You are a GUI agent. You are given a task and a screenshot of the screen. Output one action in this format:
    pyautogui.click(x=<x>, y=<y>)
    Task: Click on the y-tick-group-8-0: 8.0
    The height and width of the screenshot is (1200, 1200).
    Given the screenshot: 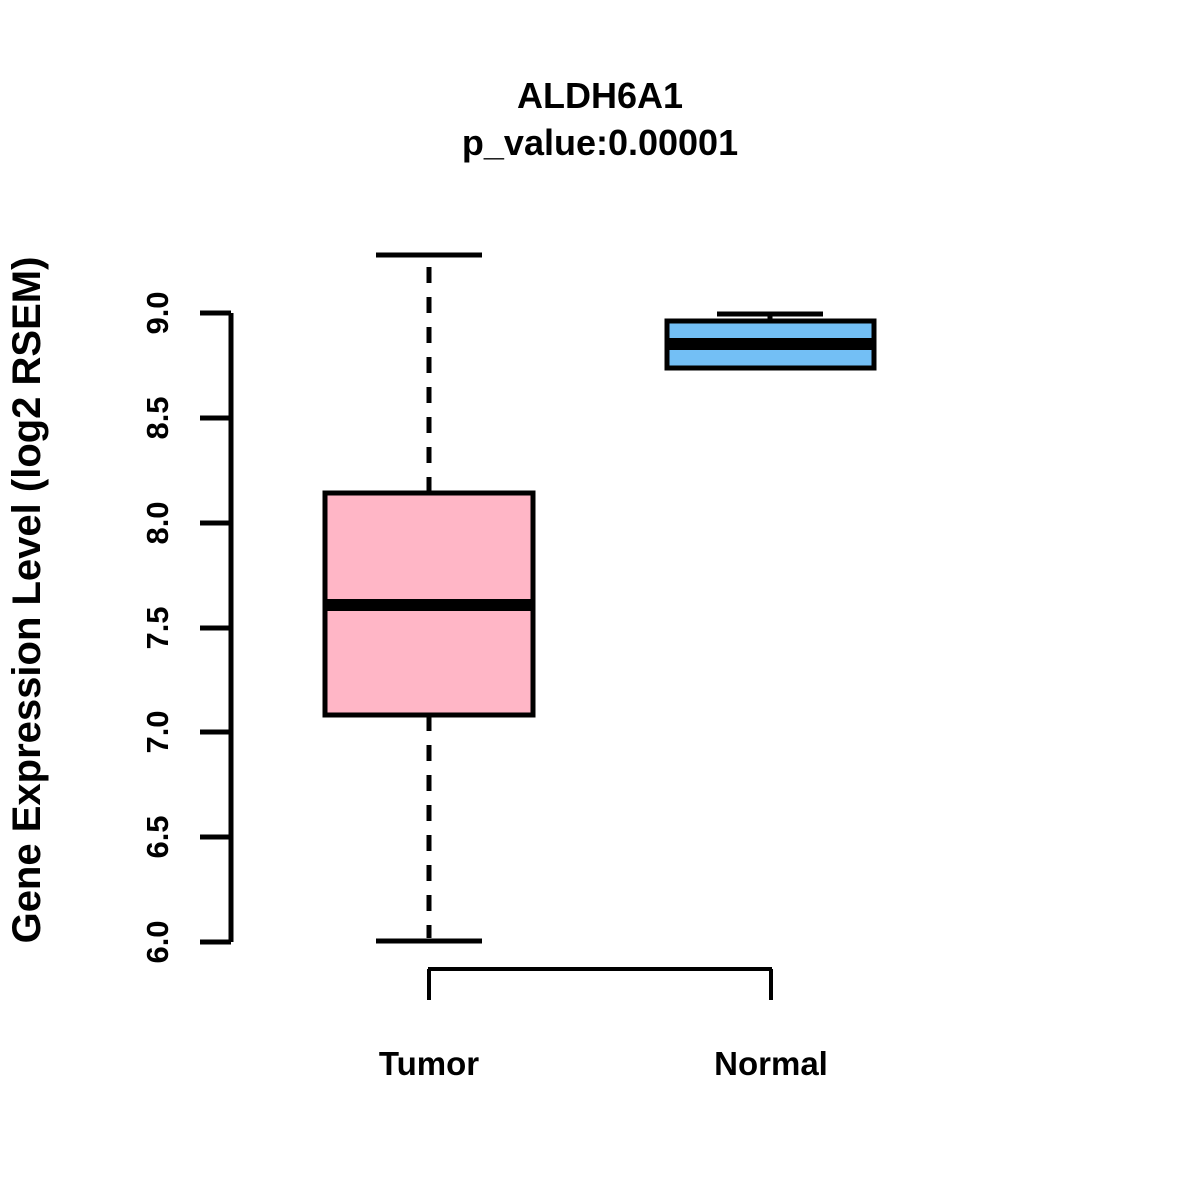 What is the action you would take?
    pyautogui.click(x=157, y=522)
    